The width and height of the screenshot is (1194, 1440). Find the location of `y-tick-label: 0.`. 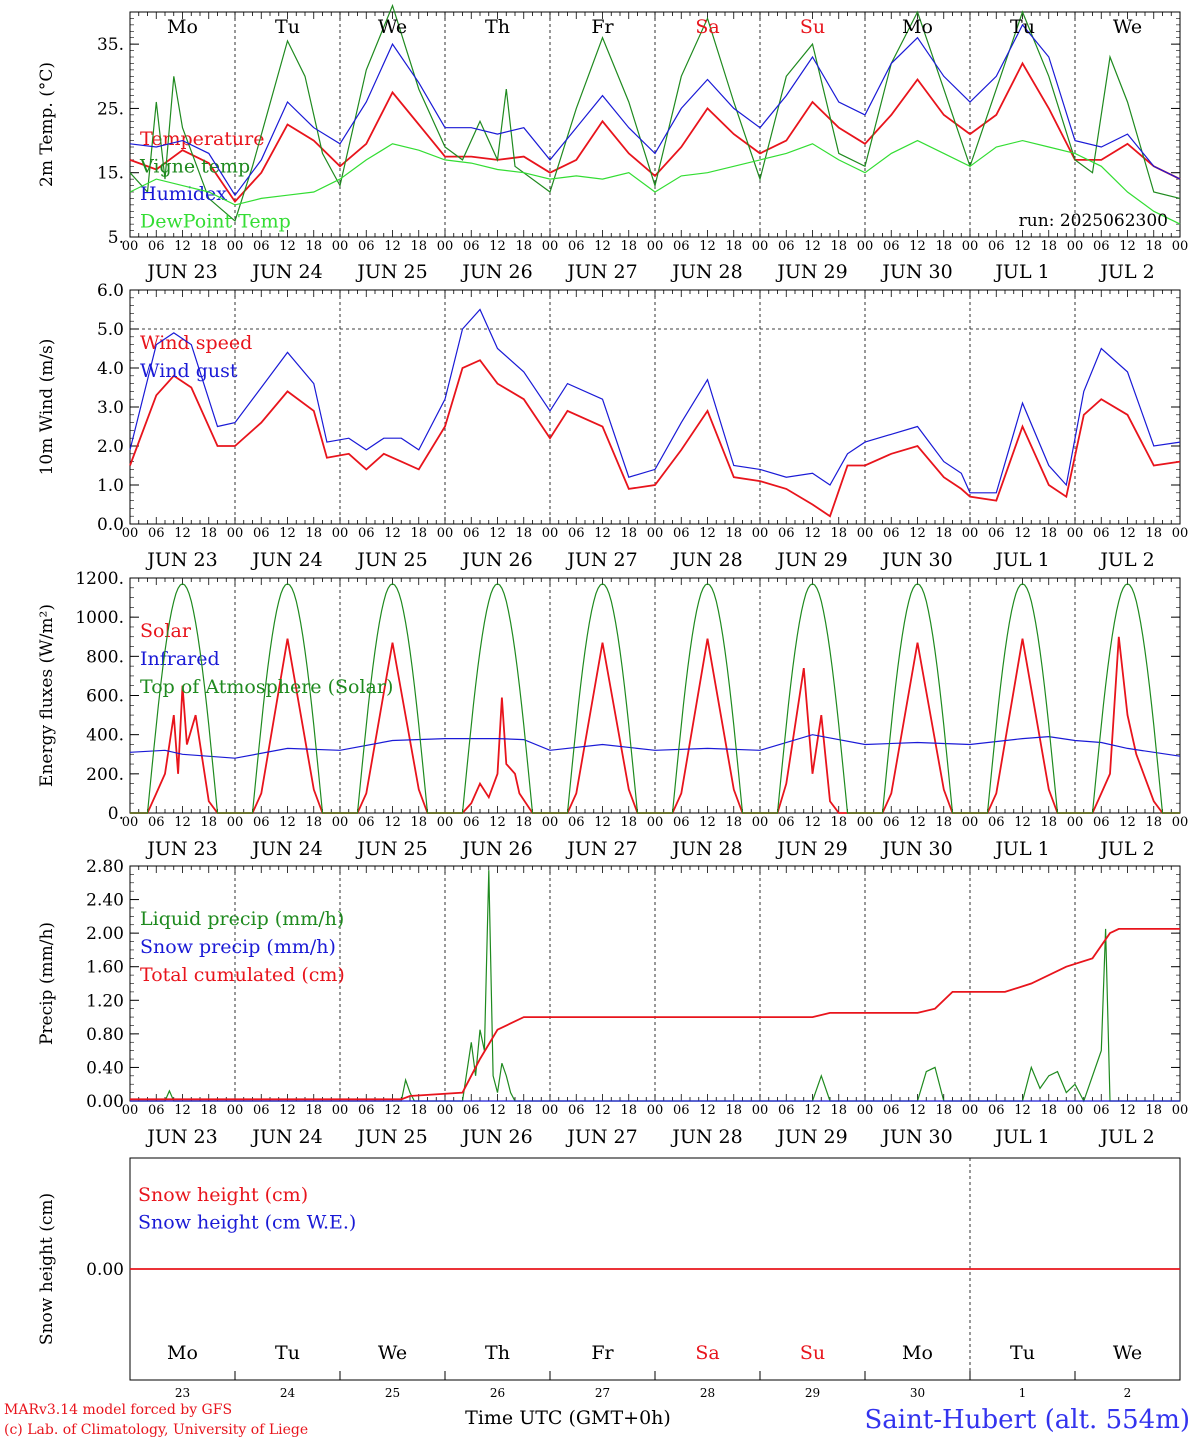

y-tick-label: 0. is located at coordinates (116, 814).